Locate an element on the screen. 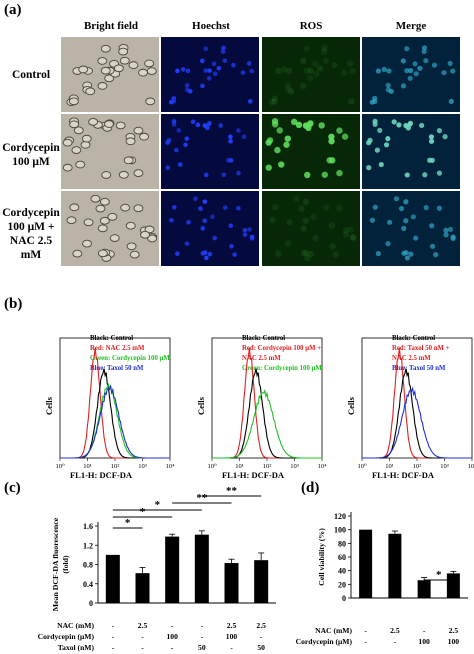  y-tick-label: 100 is located at coordinates (340, 530).